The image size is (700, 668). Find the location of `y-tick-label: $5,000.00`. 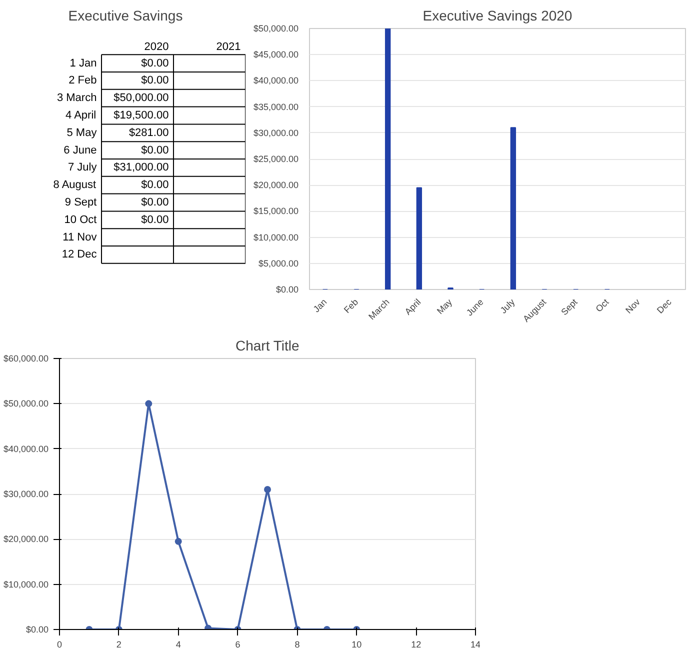

y-tick-label: $5,000.00 is located at coordinates (278, 263).